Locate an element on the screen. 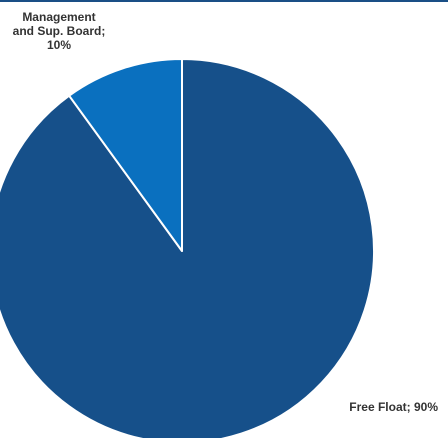 This screenshot has height=438, width=448. pie-slice-management-and-sup-board is located at coordinates (125, 155).